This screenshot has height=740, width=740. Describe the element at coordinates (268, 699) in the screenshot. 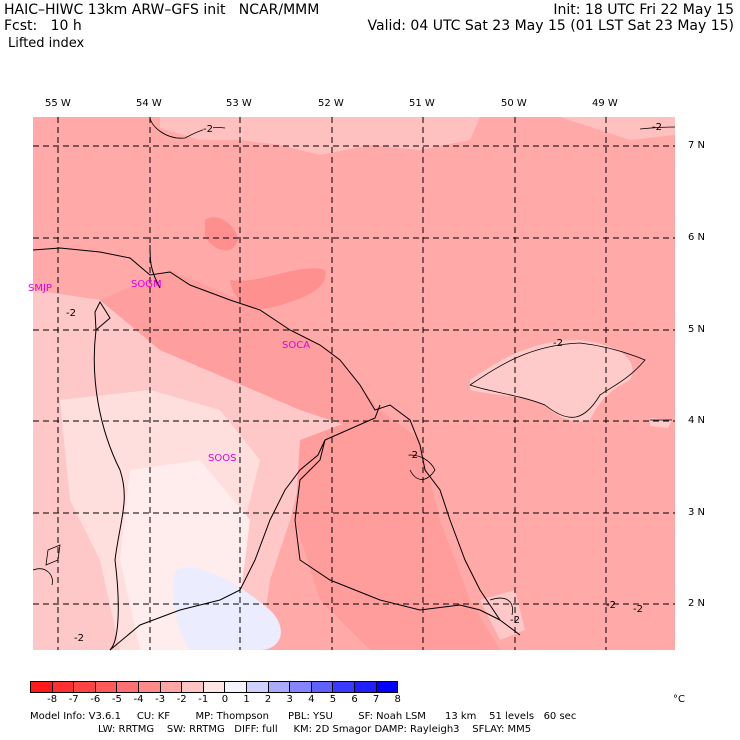

I see `colorbar-tick-label: 2` at that location.